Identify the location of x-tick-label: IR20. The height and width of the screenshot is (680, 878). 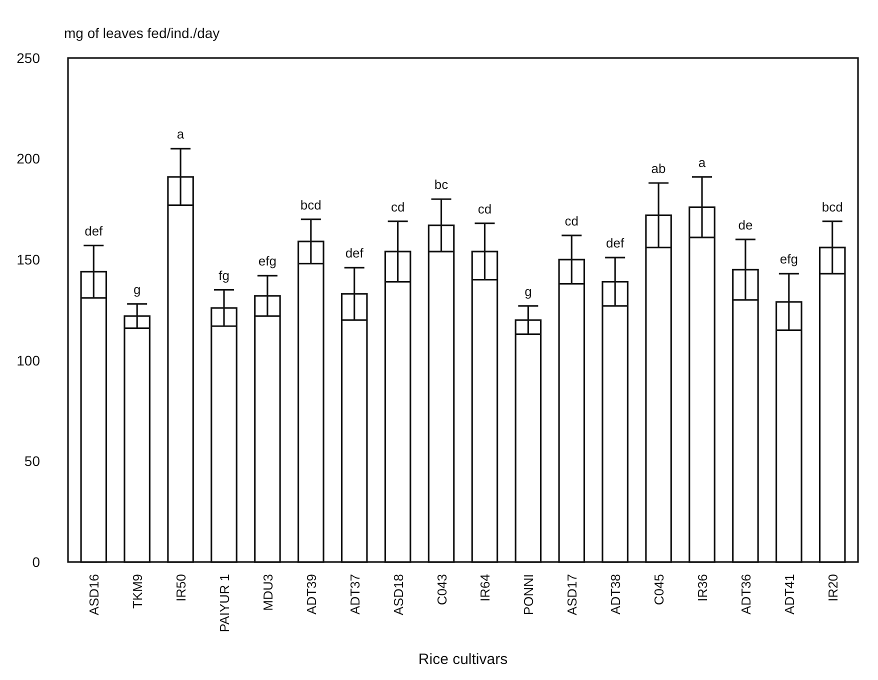
(832, 588).